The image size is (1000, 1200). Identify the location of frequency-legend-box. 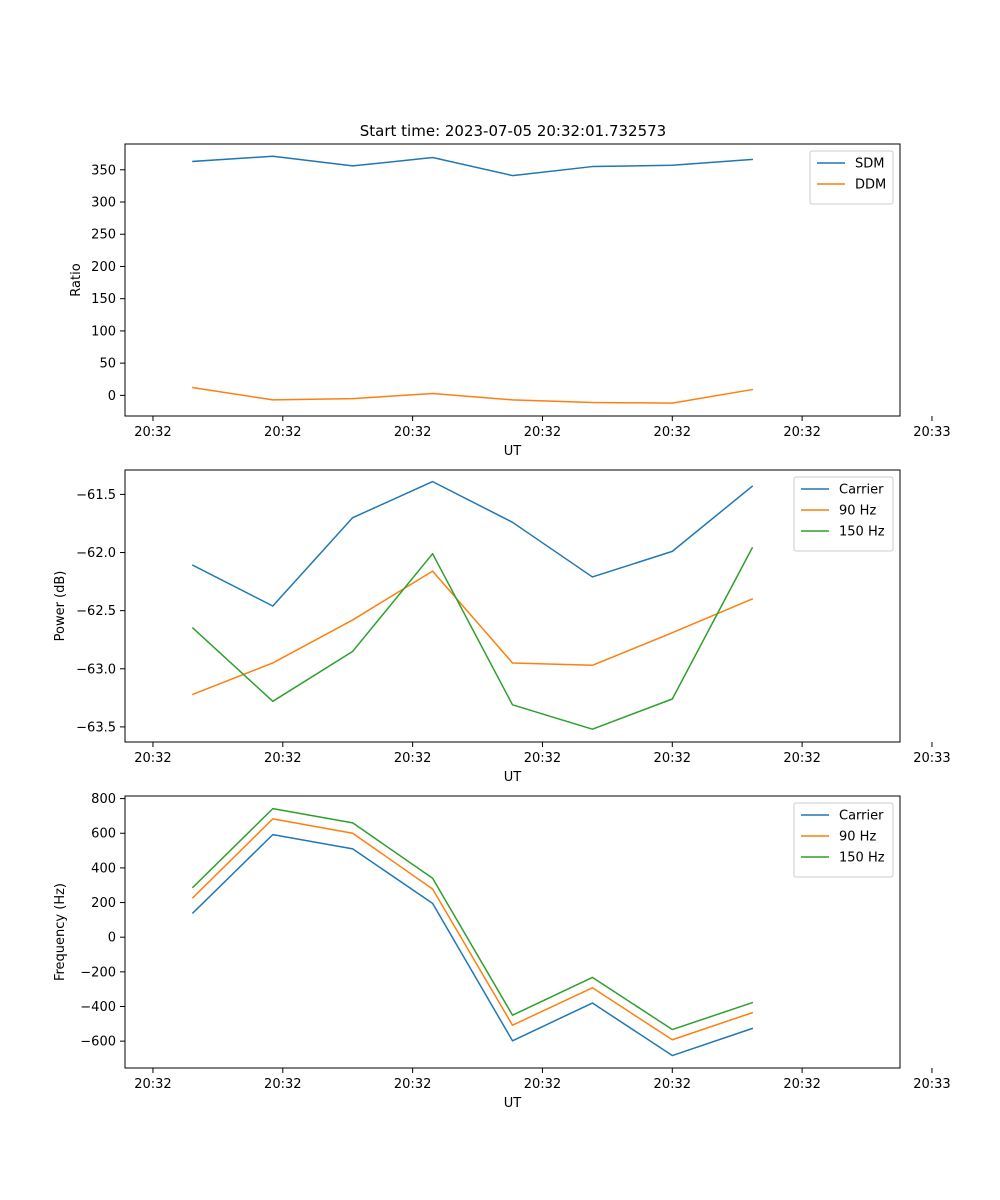
(843, 840).